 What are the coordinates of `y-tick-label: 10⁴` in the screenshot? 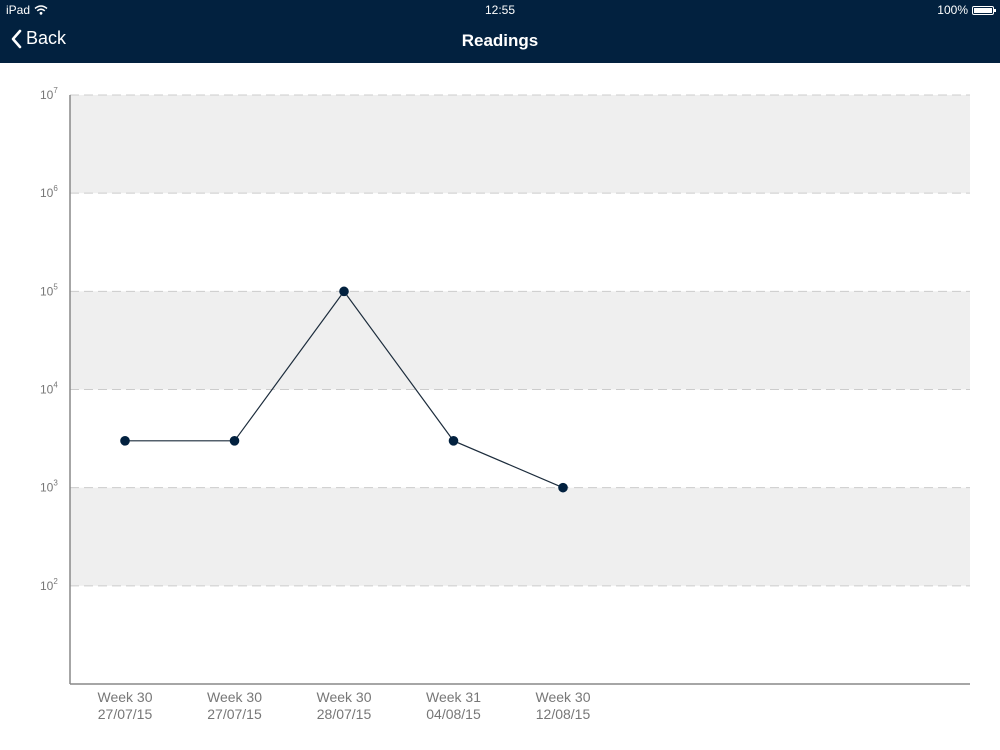 It's located at (49, 389).